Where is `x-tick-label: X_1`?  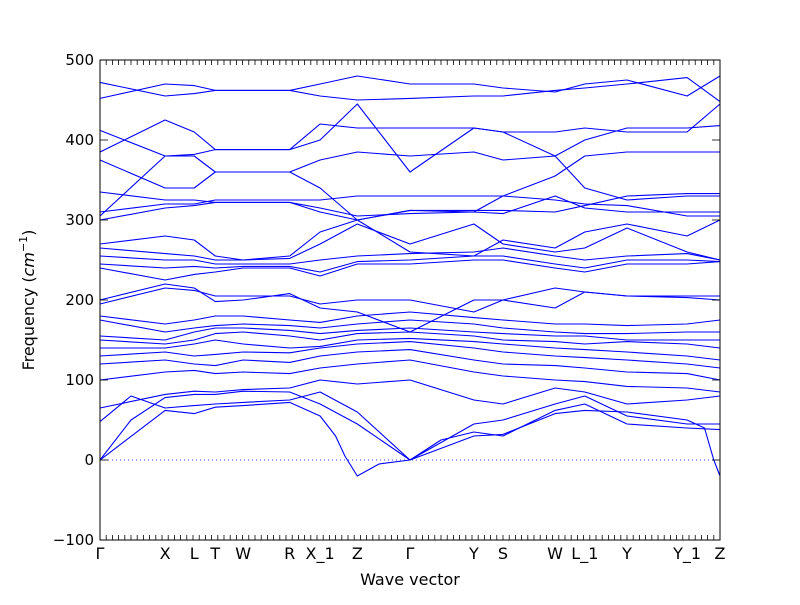
x-tick-label: X_1 is located at coordinates (320, 554).